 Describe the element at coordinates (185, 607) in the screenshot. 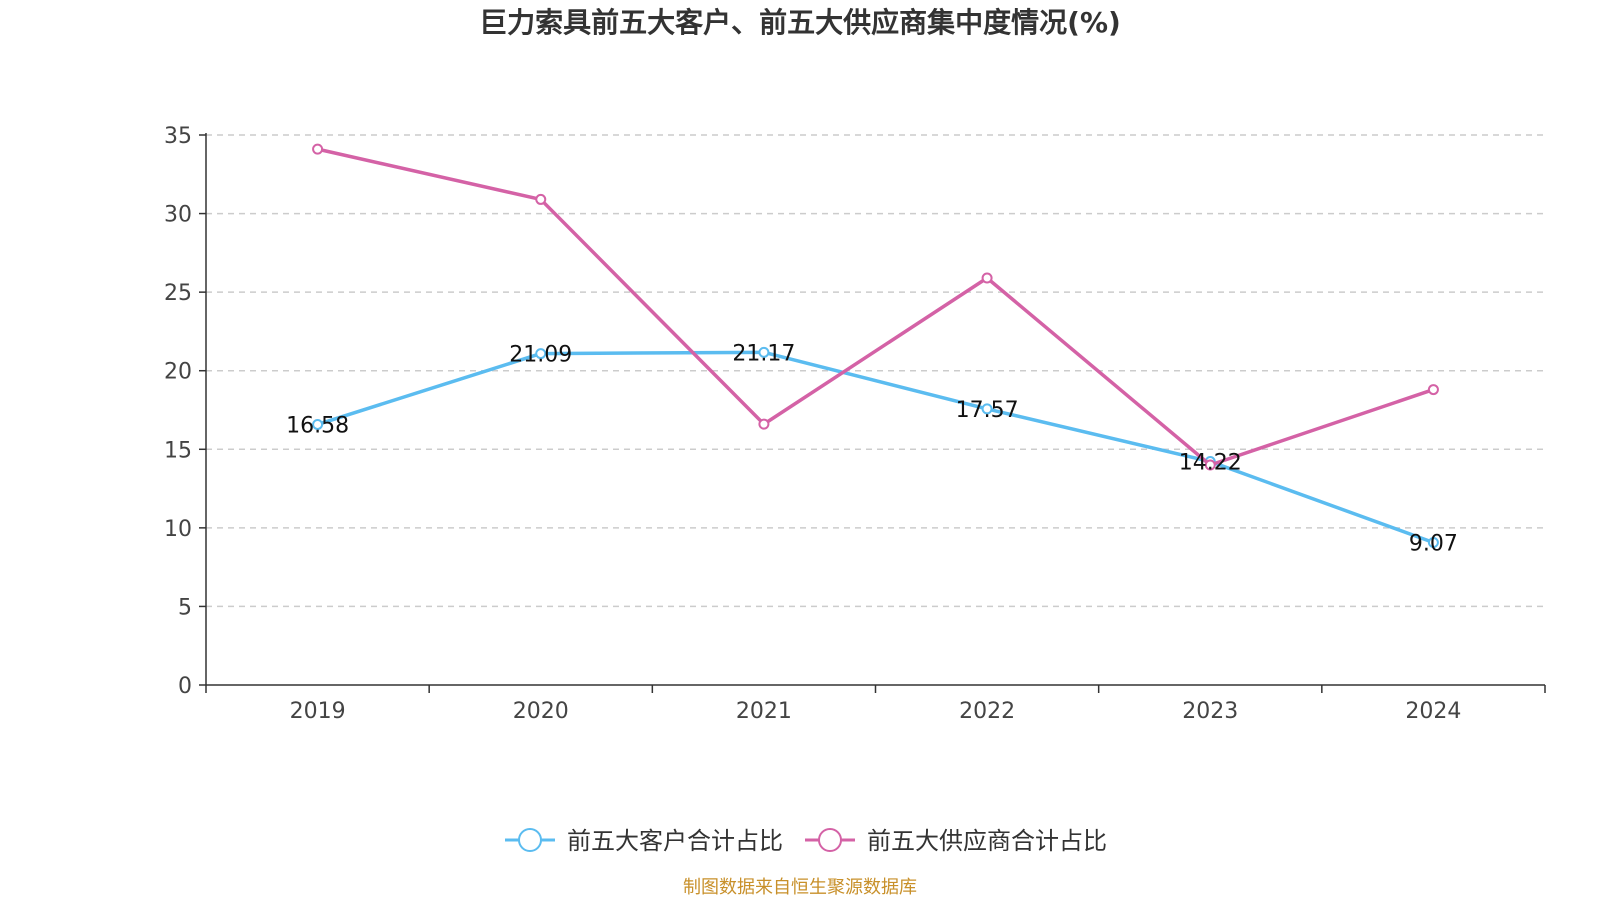

I see `y-tick-label: 5` at that location.